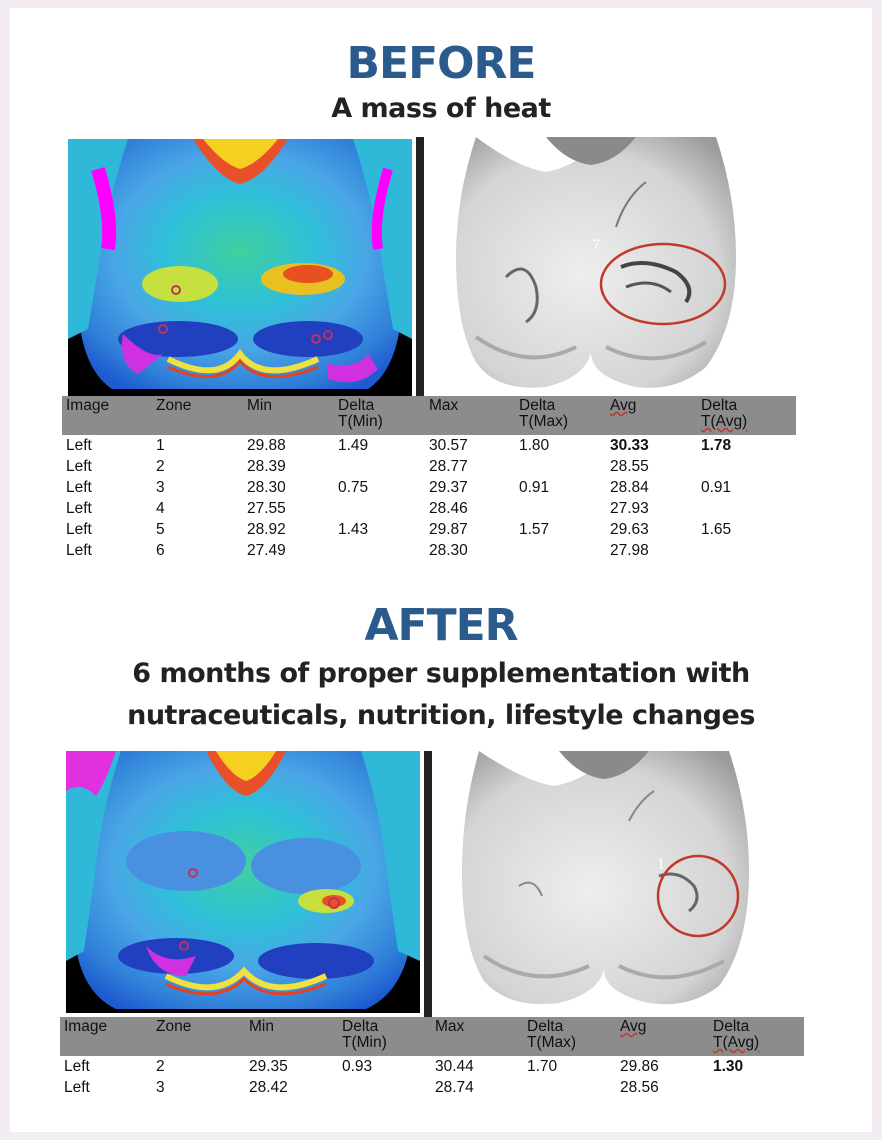  What do you see at coordinates (243, 882) in the screenshot?
I see `after-thermal-image` at bounding box center [243, 882].